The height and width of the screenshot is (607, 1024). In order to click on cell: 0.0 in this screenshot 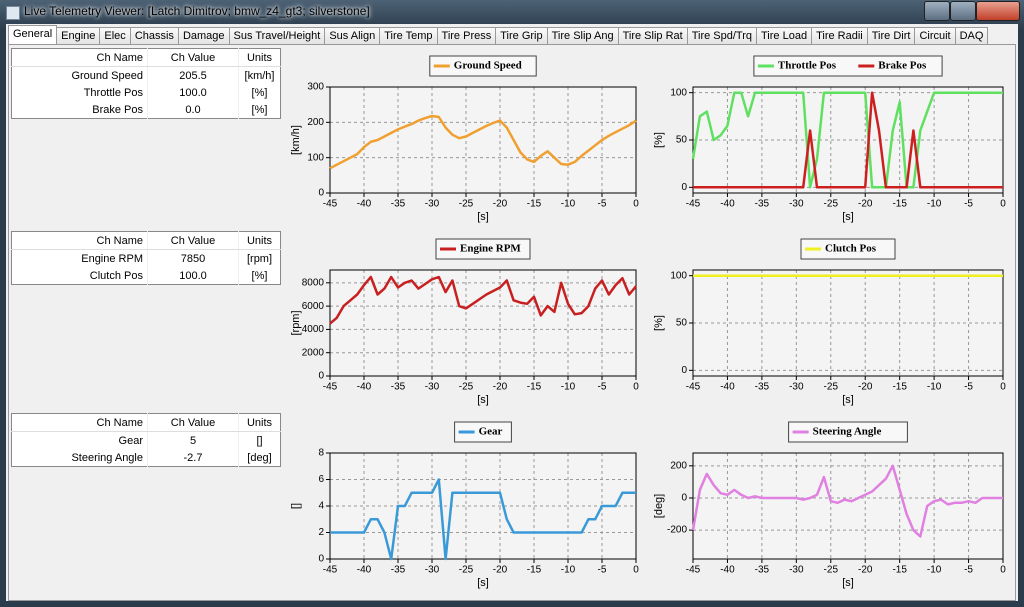, I will do `click(193, 110)`.